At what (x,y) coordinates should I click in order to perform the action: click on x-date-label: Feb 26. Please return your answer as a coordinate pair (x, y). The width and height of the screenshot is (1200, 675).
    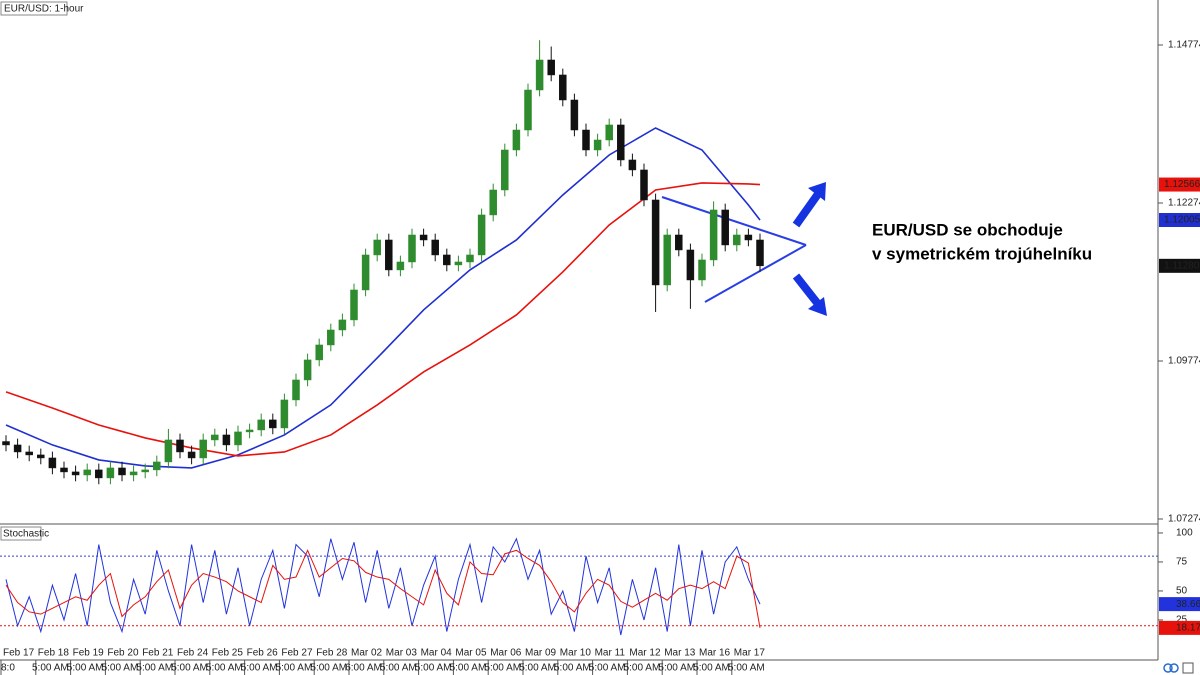
    Looking at the image, I should click on (263, 653).